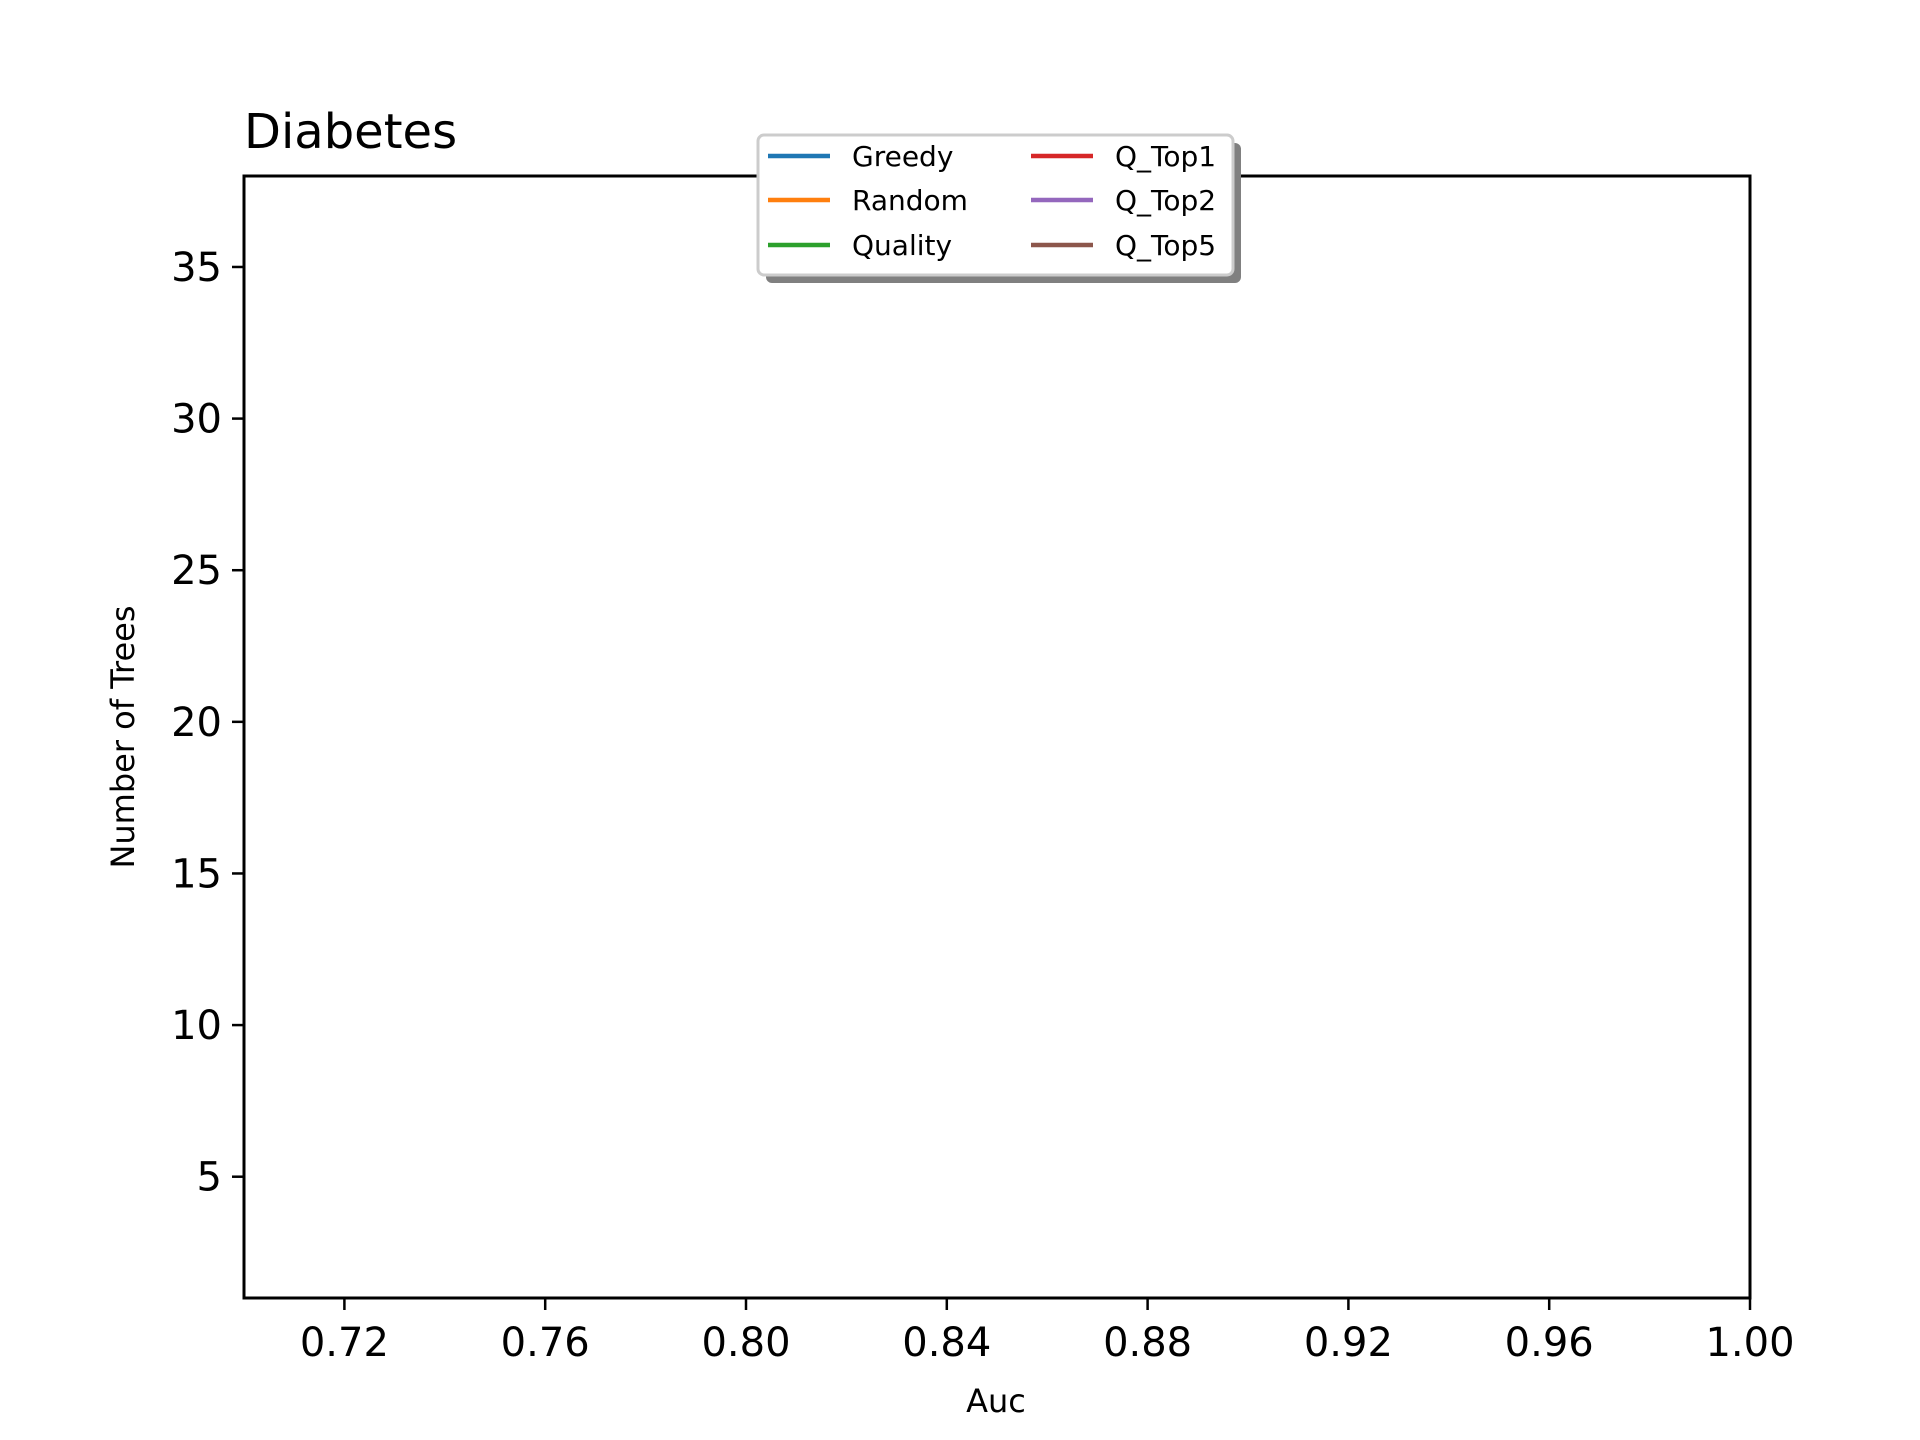  What do you see at coordinates (946, 1343) in the screenshot?
I see `x-tick-label: 0.84` at bounding box center [946, 1343].